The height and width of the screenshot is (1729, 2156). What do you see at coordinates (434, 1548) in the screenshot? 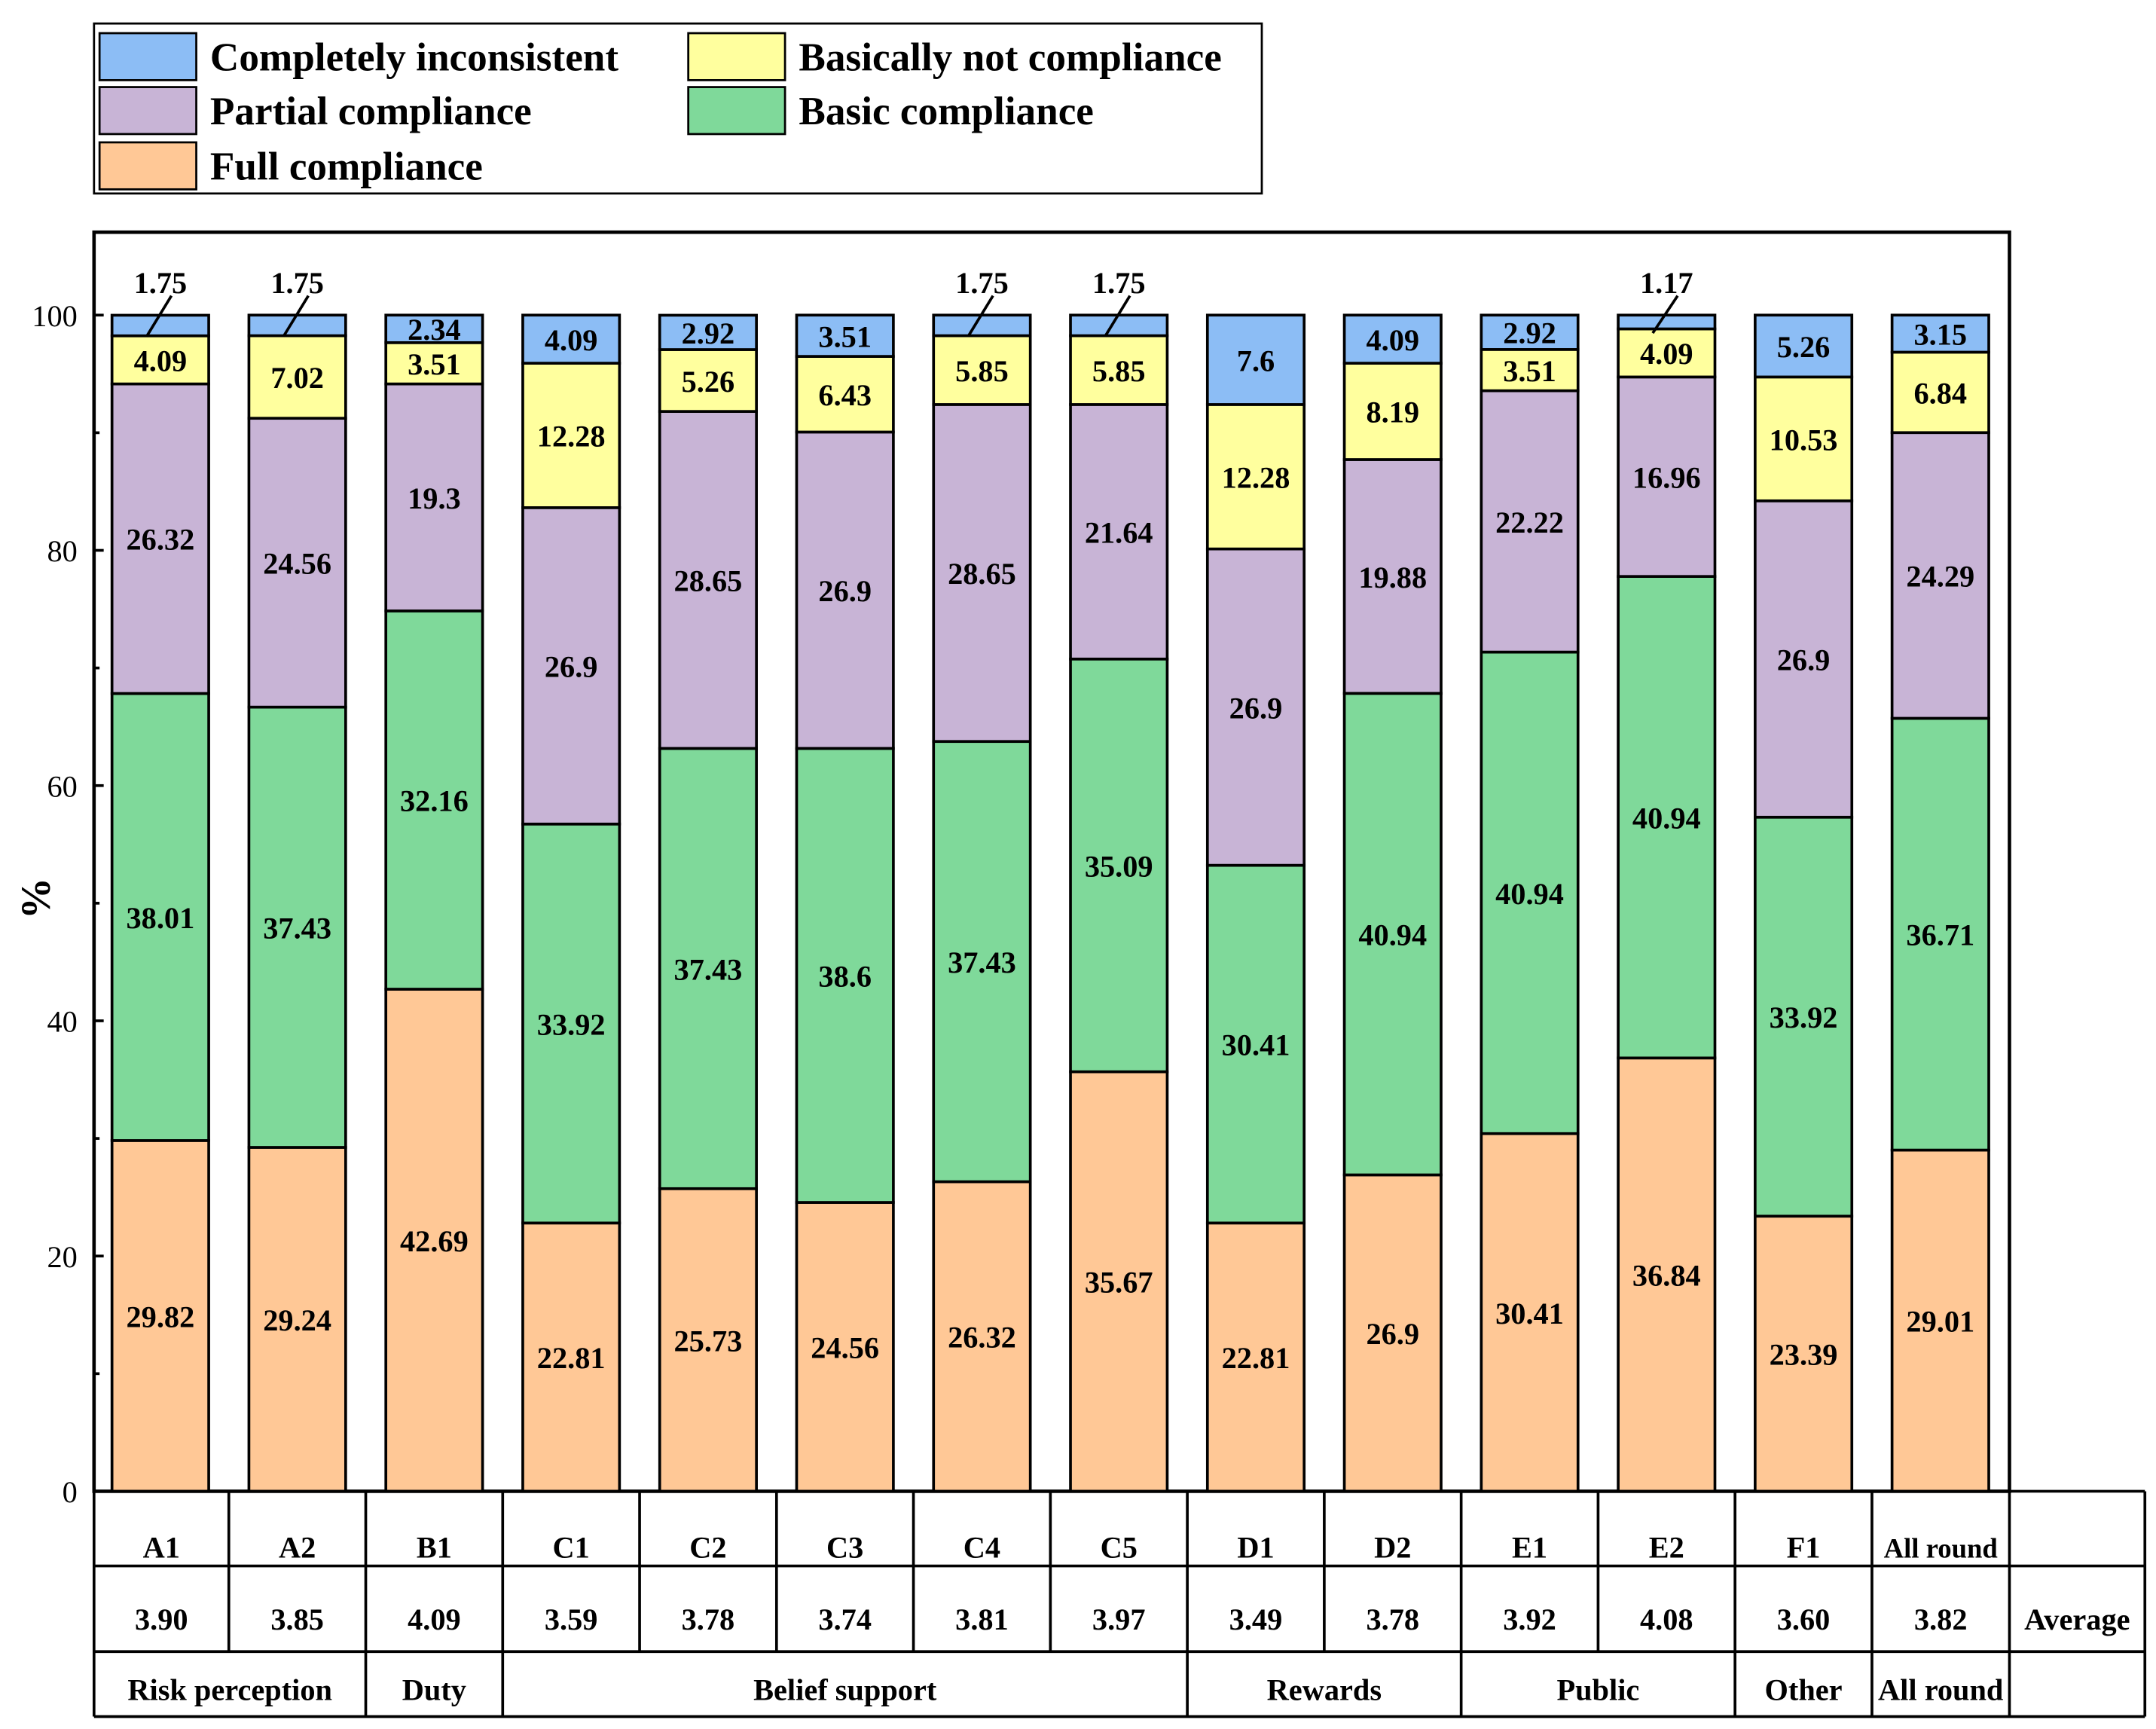
I see `category-label: B1` at bounding box center [434, 1548].